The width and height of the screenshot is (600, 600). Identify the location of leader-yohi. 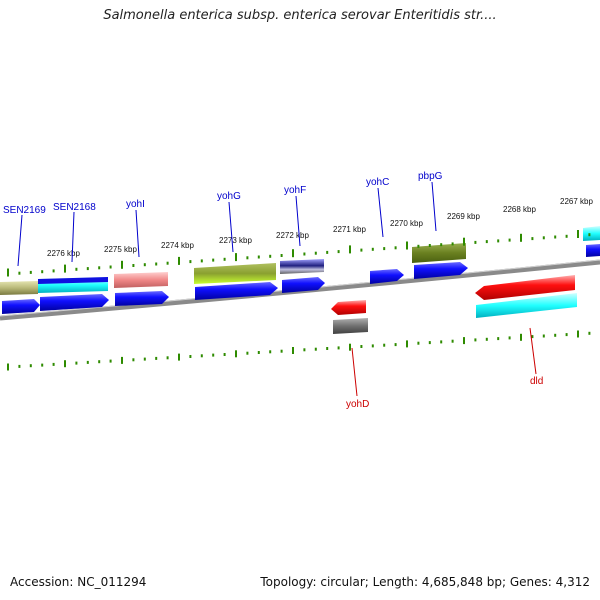
(137, 233).